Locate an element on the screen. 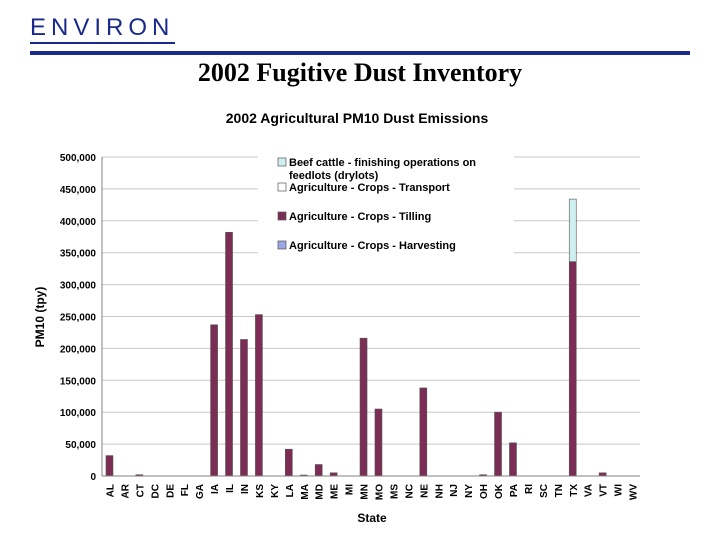  bar-in-tilling is located at coordinates (244, 408).